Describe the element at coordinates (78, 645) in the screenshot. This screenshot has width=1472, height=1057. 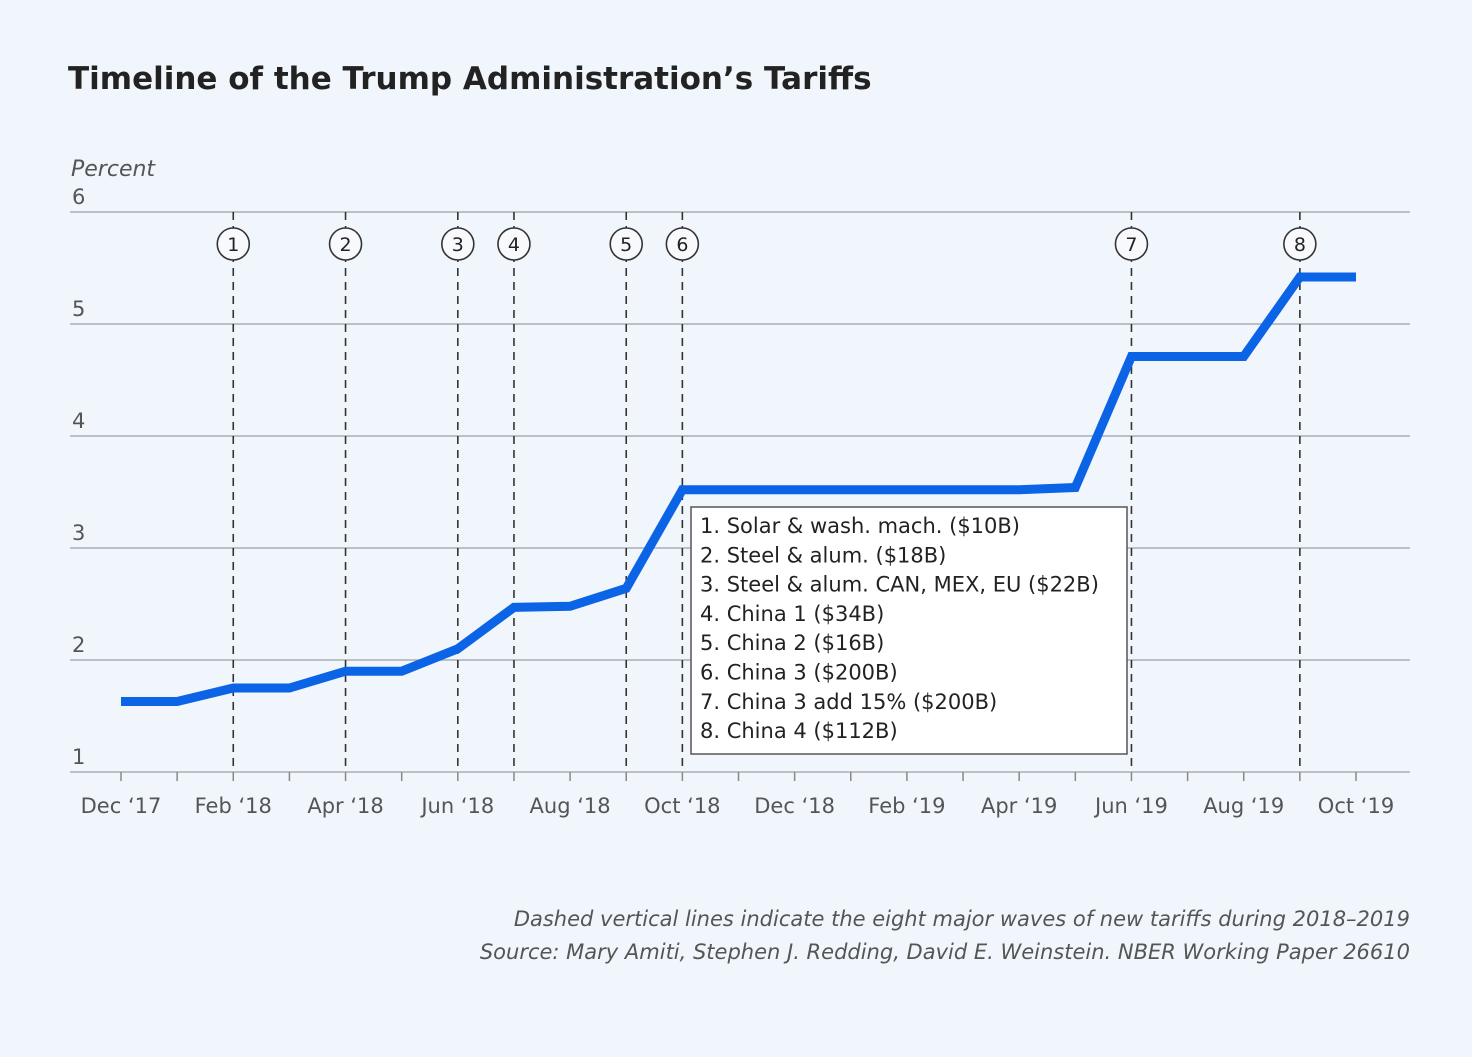
I see `y-tick-label: 2` at that location.